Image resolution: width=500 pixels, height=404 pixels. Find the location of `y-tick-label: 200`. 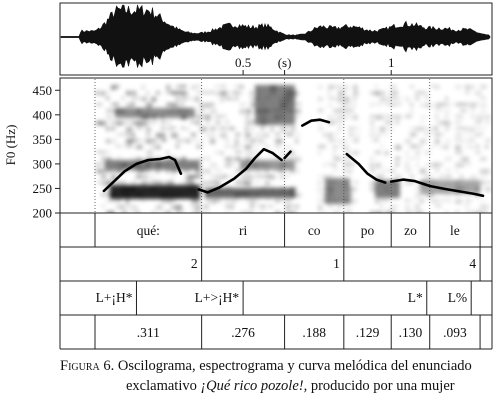

y-tick-label: 200 is located at coordinates (43, 213).